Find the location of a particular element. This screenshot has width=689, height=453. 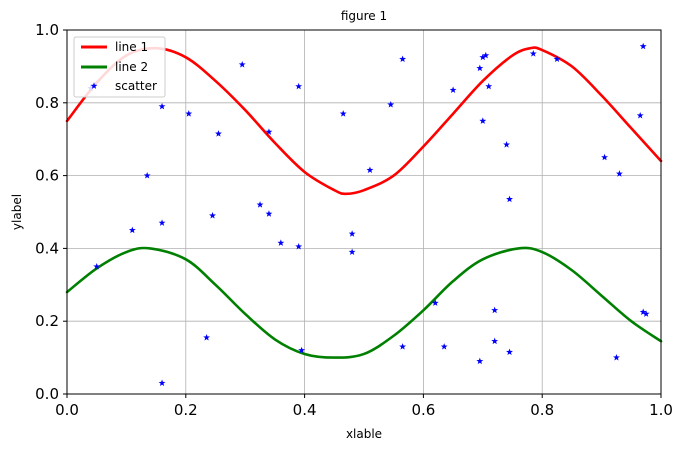

x-tick-label: 0.2 is located at coordinates (186, 410).